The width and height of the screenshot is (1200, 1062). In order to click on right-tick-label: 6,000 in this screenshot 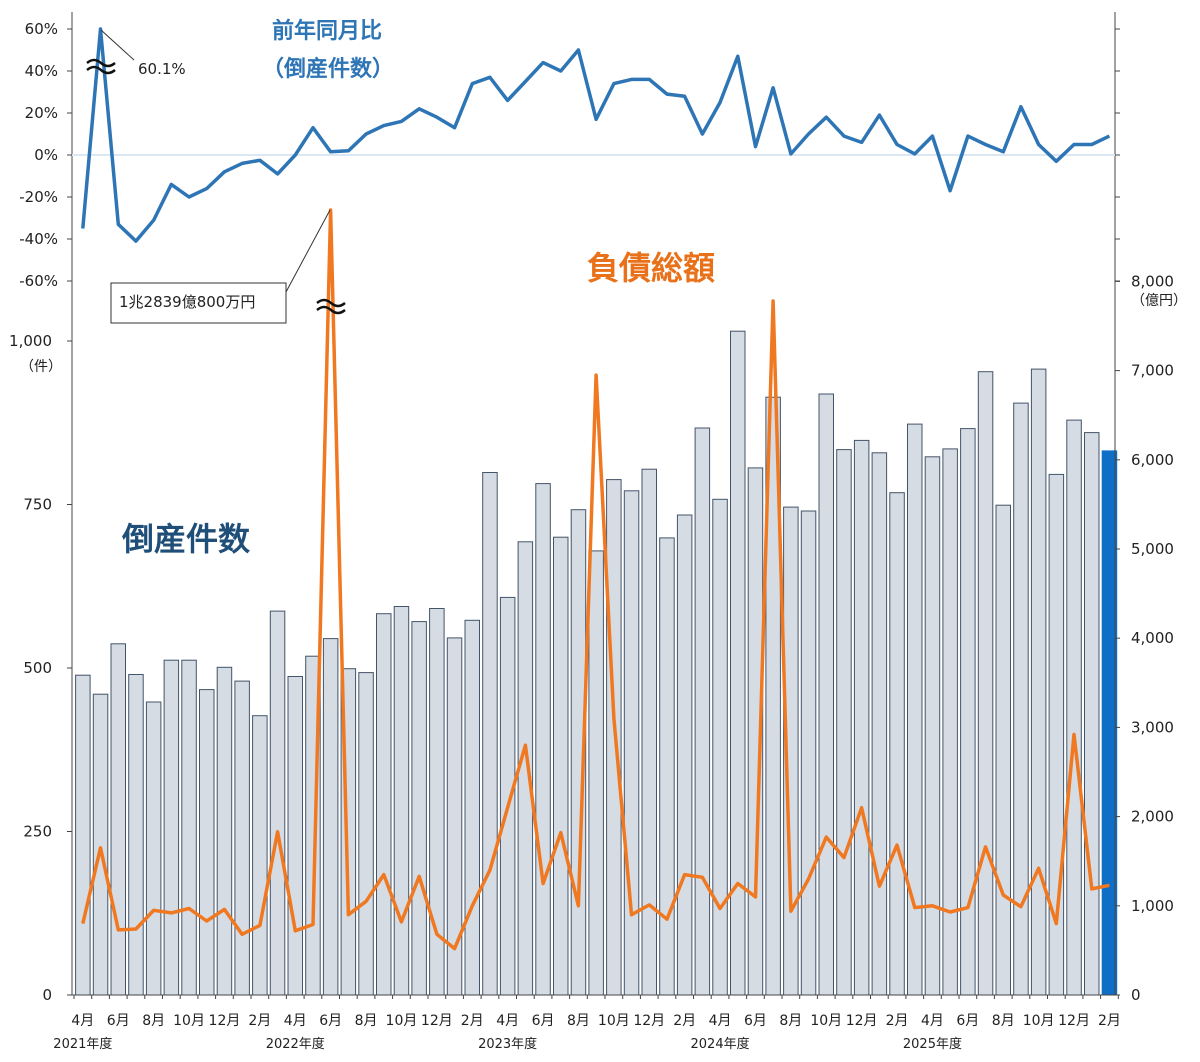, I will do `click(1152, 460)`.